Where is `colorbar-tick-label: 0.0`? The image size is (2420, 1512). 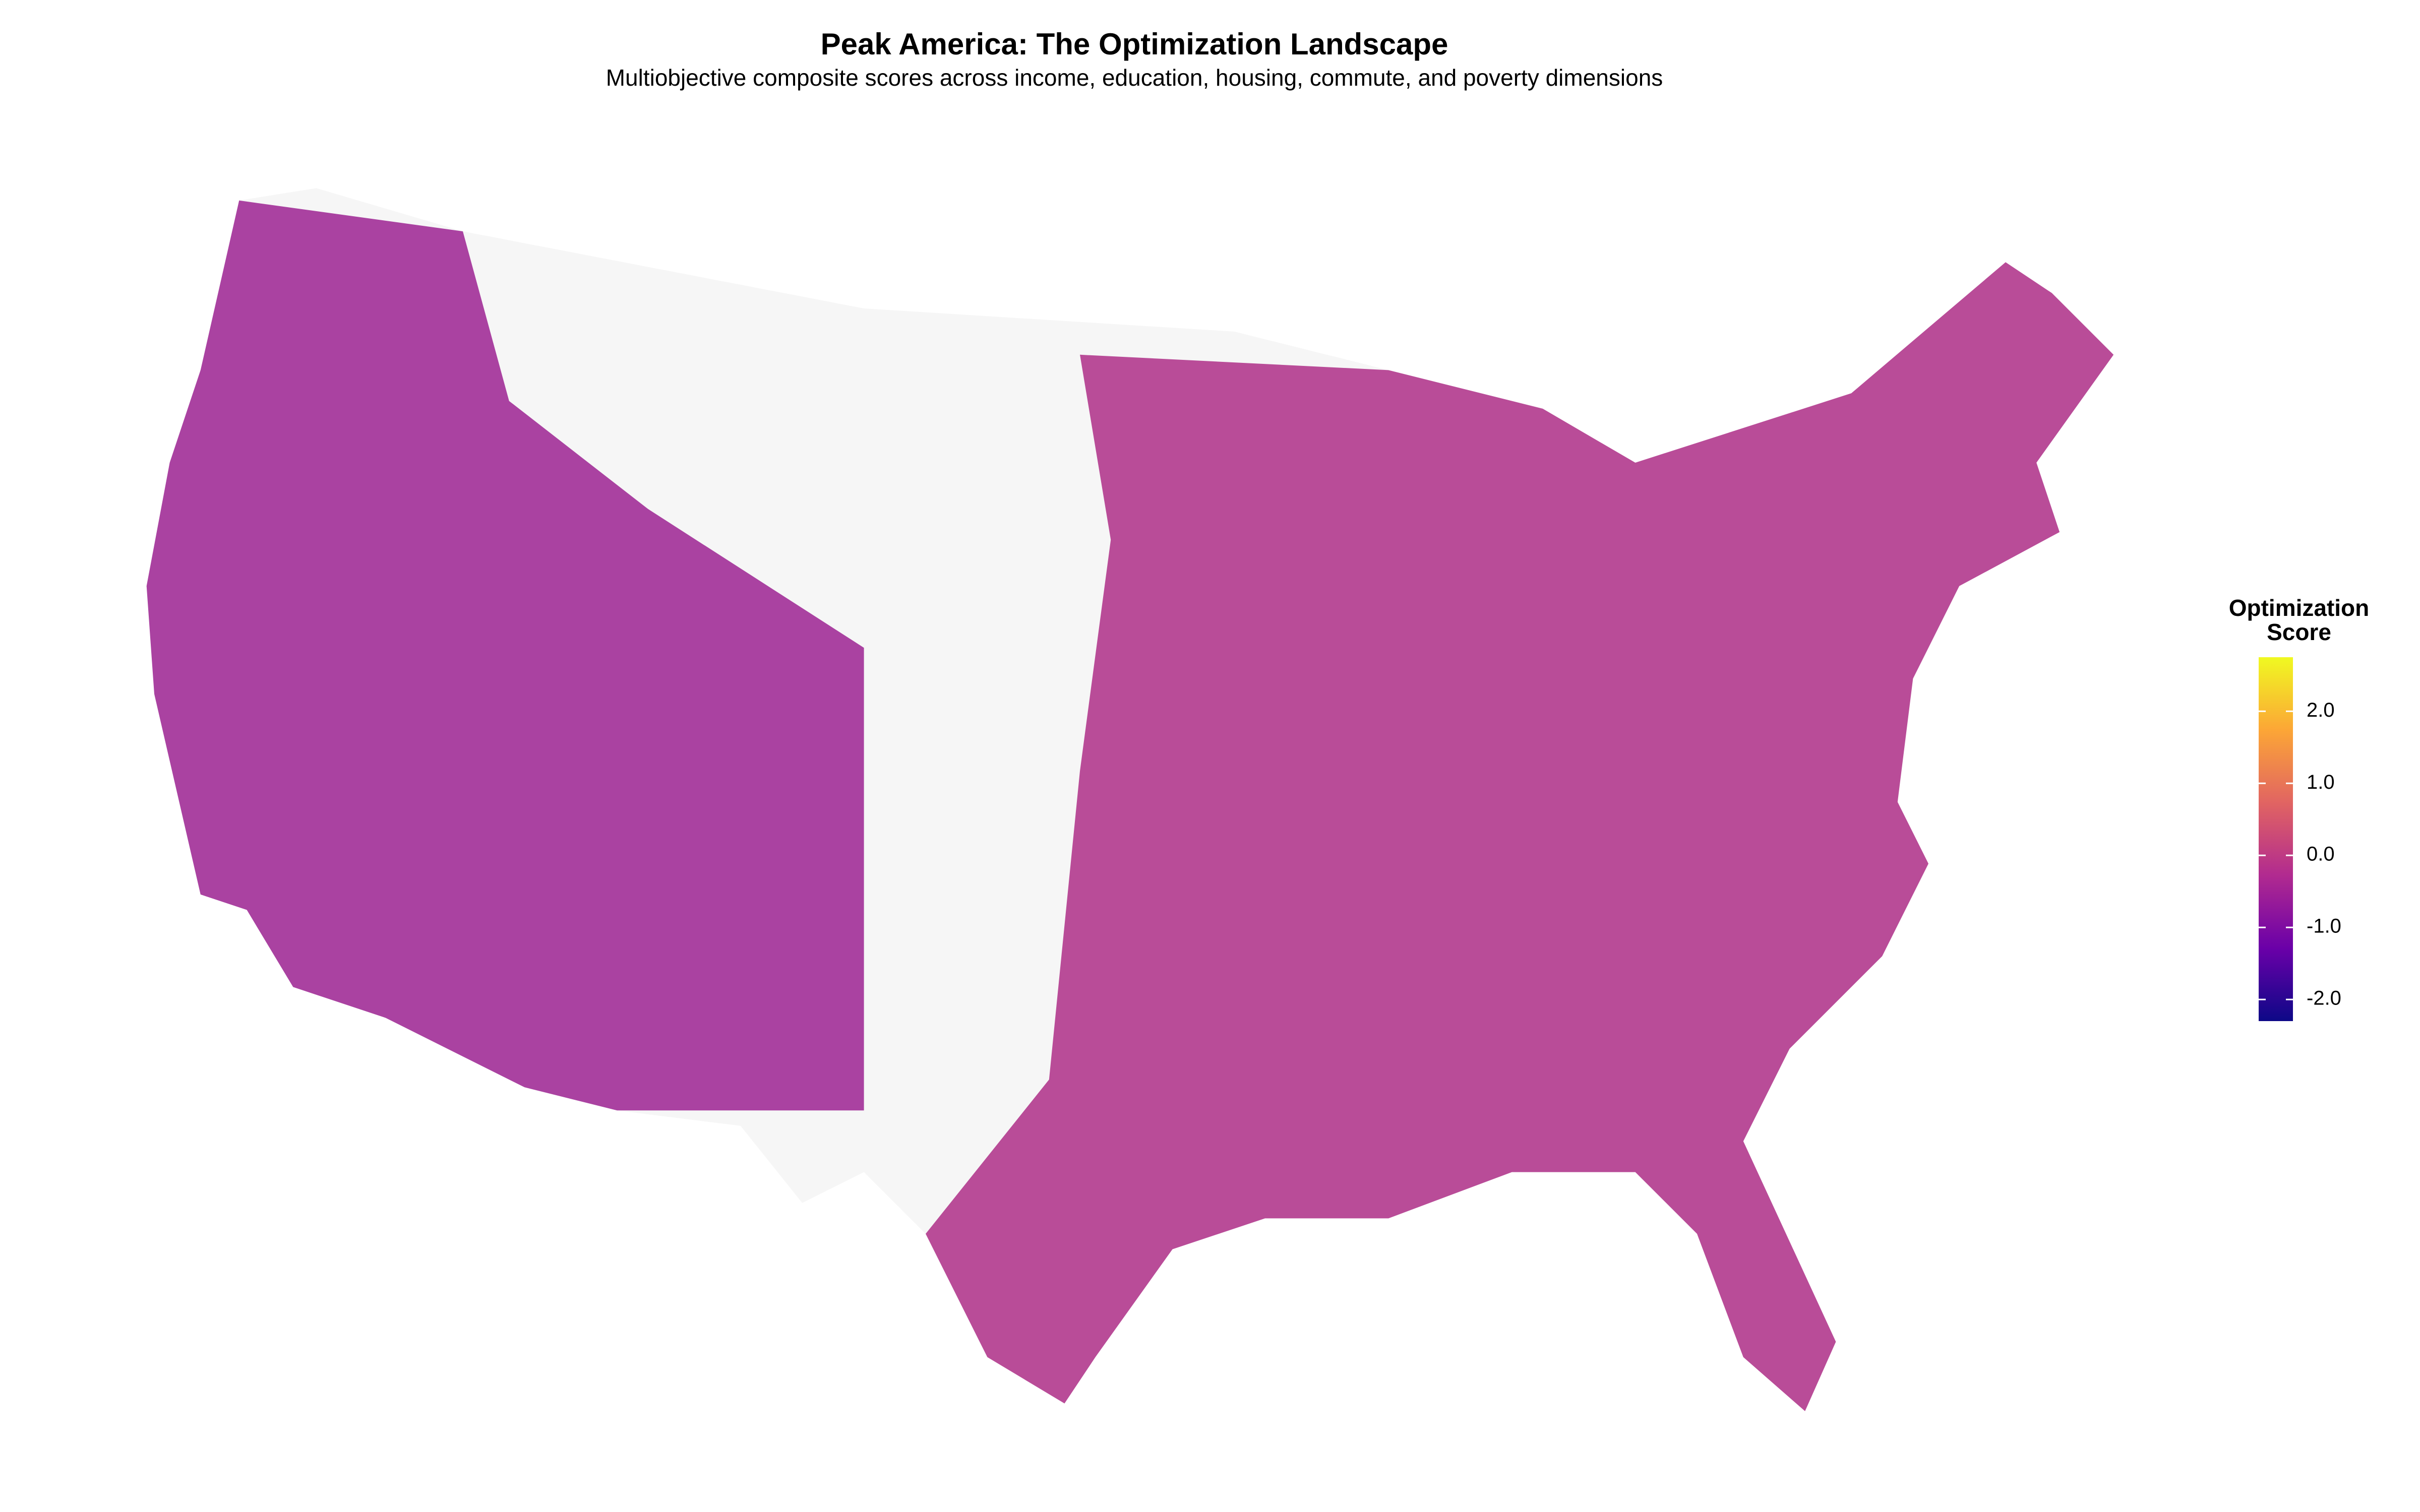 colorbar-tick-label: 0.0 is located at coordinates (2321, 854).